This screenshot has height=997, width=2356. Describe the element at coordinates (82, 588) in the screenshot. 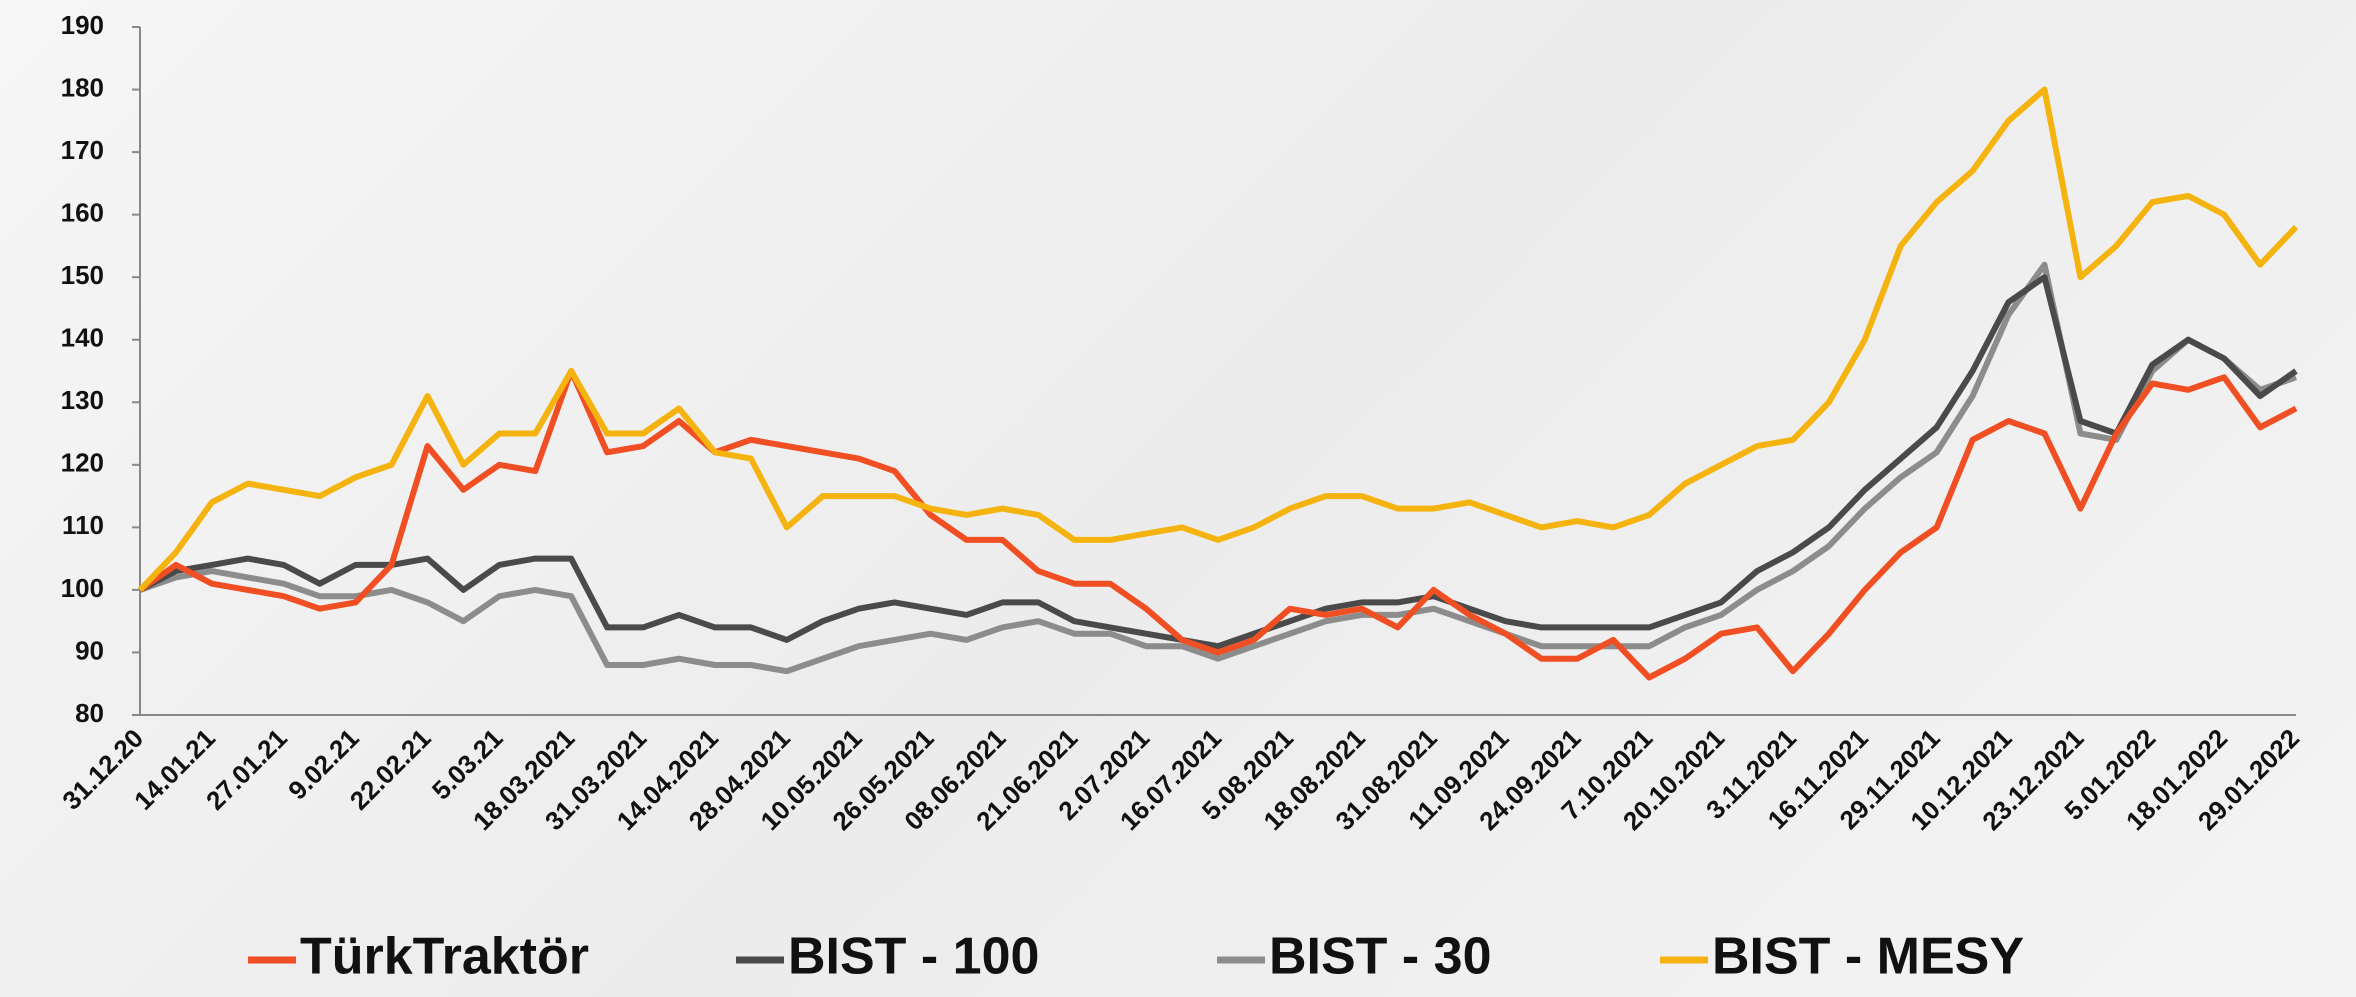

I see `y-tick-label: 100` at that location.